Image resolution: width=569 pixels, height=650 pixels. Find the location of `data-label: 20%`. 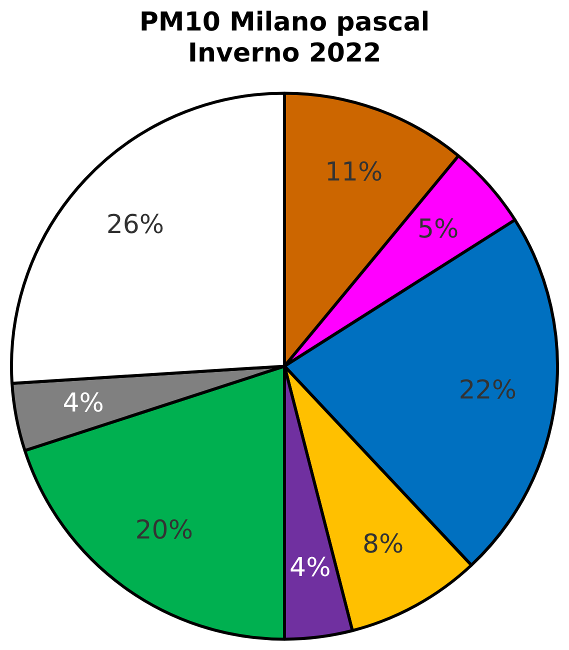

data-label: 20% is located at coordinates (164, 531).